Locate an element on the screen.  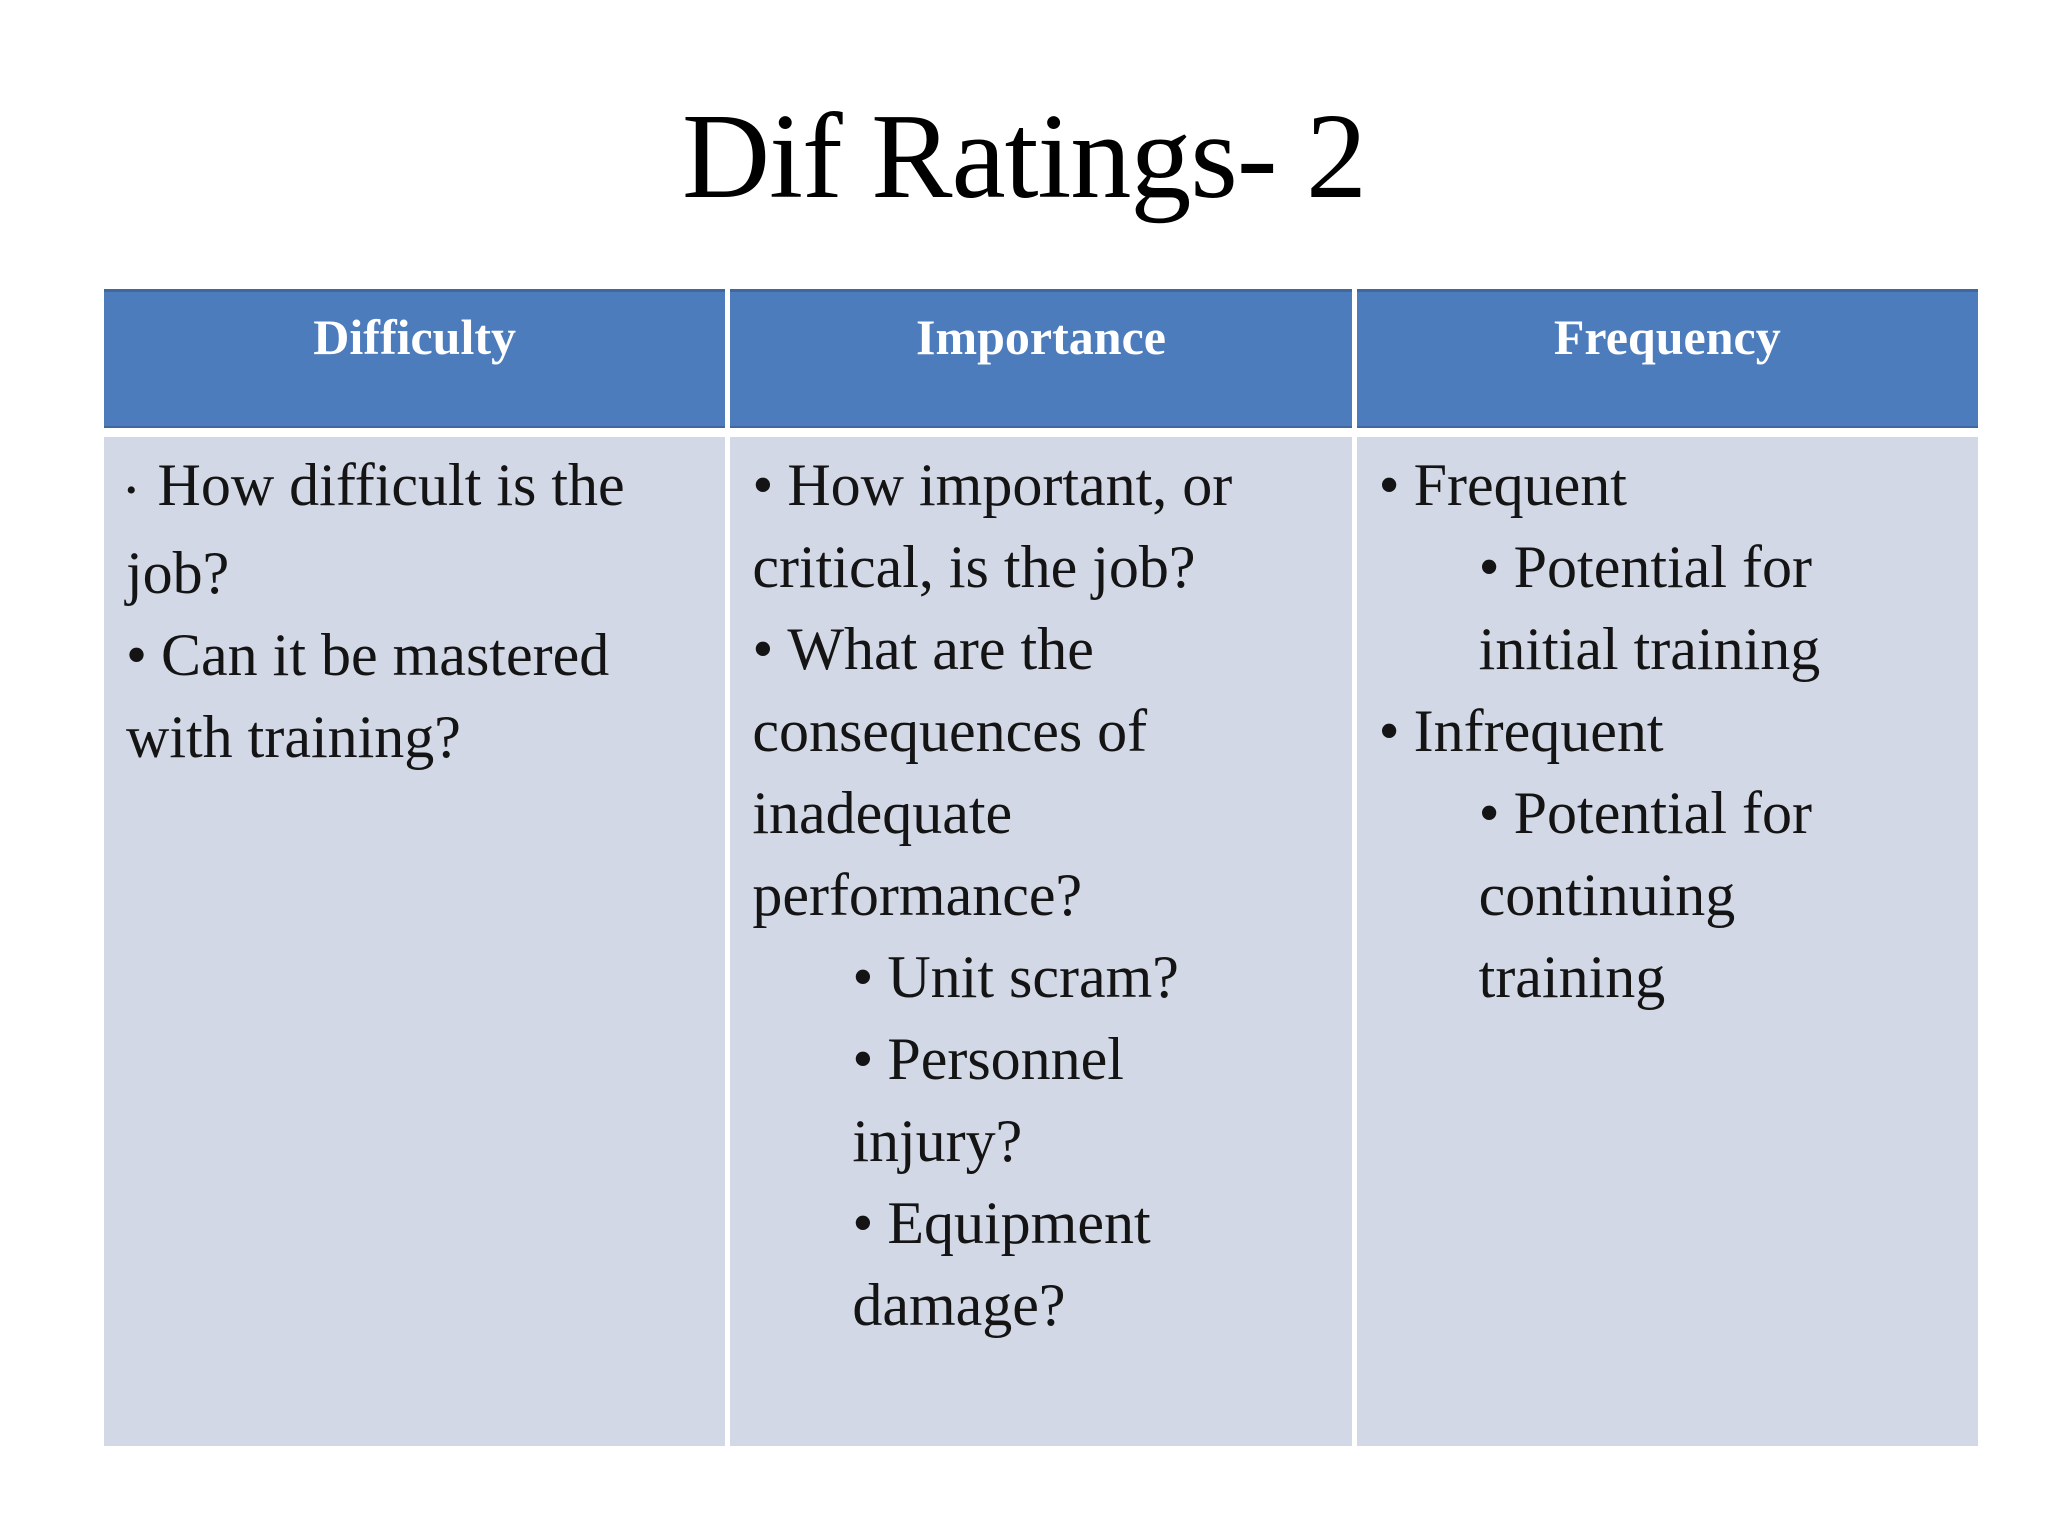
bullet-item-text: How difficult is the job? is located at coordinates (375, 529).